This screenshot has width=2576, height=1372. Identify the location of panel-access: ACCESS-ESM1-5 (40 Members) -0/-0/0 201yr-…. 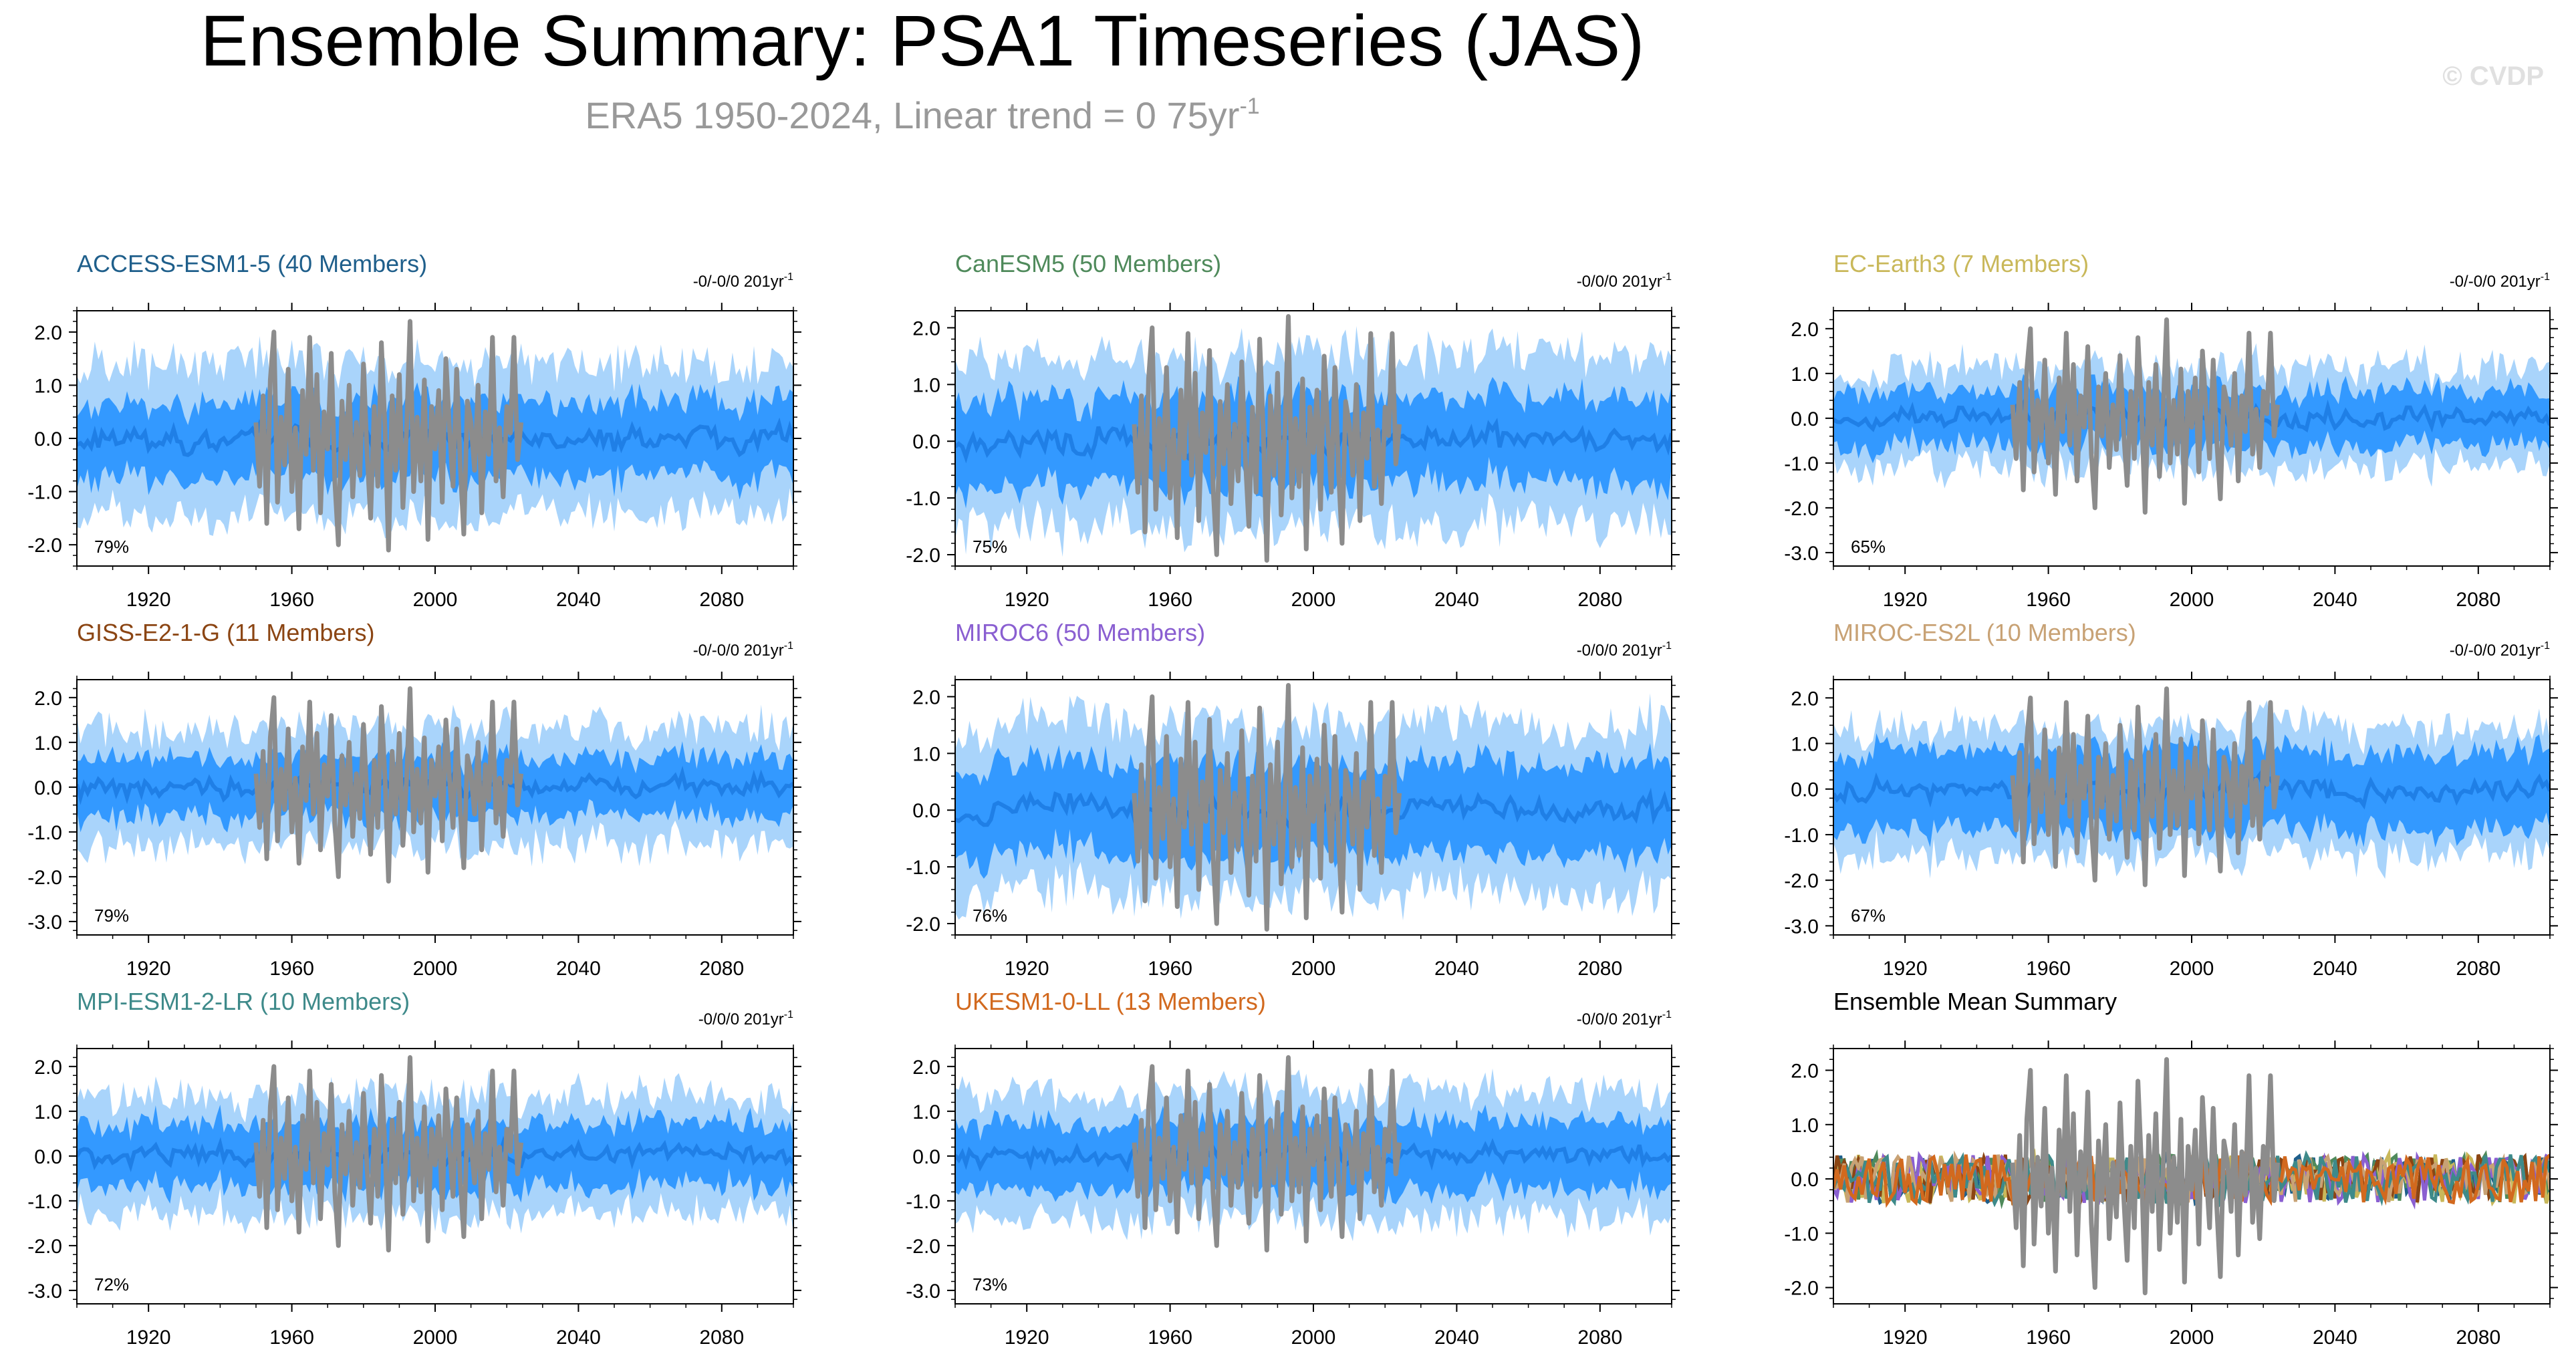
(414, 431).